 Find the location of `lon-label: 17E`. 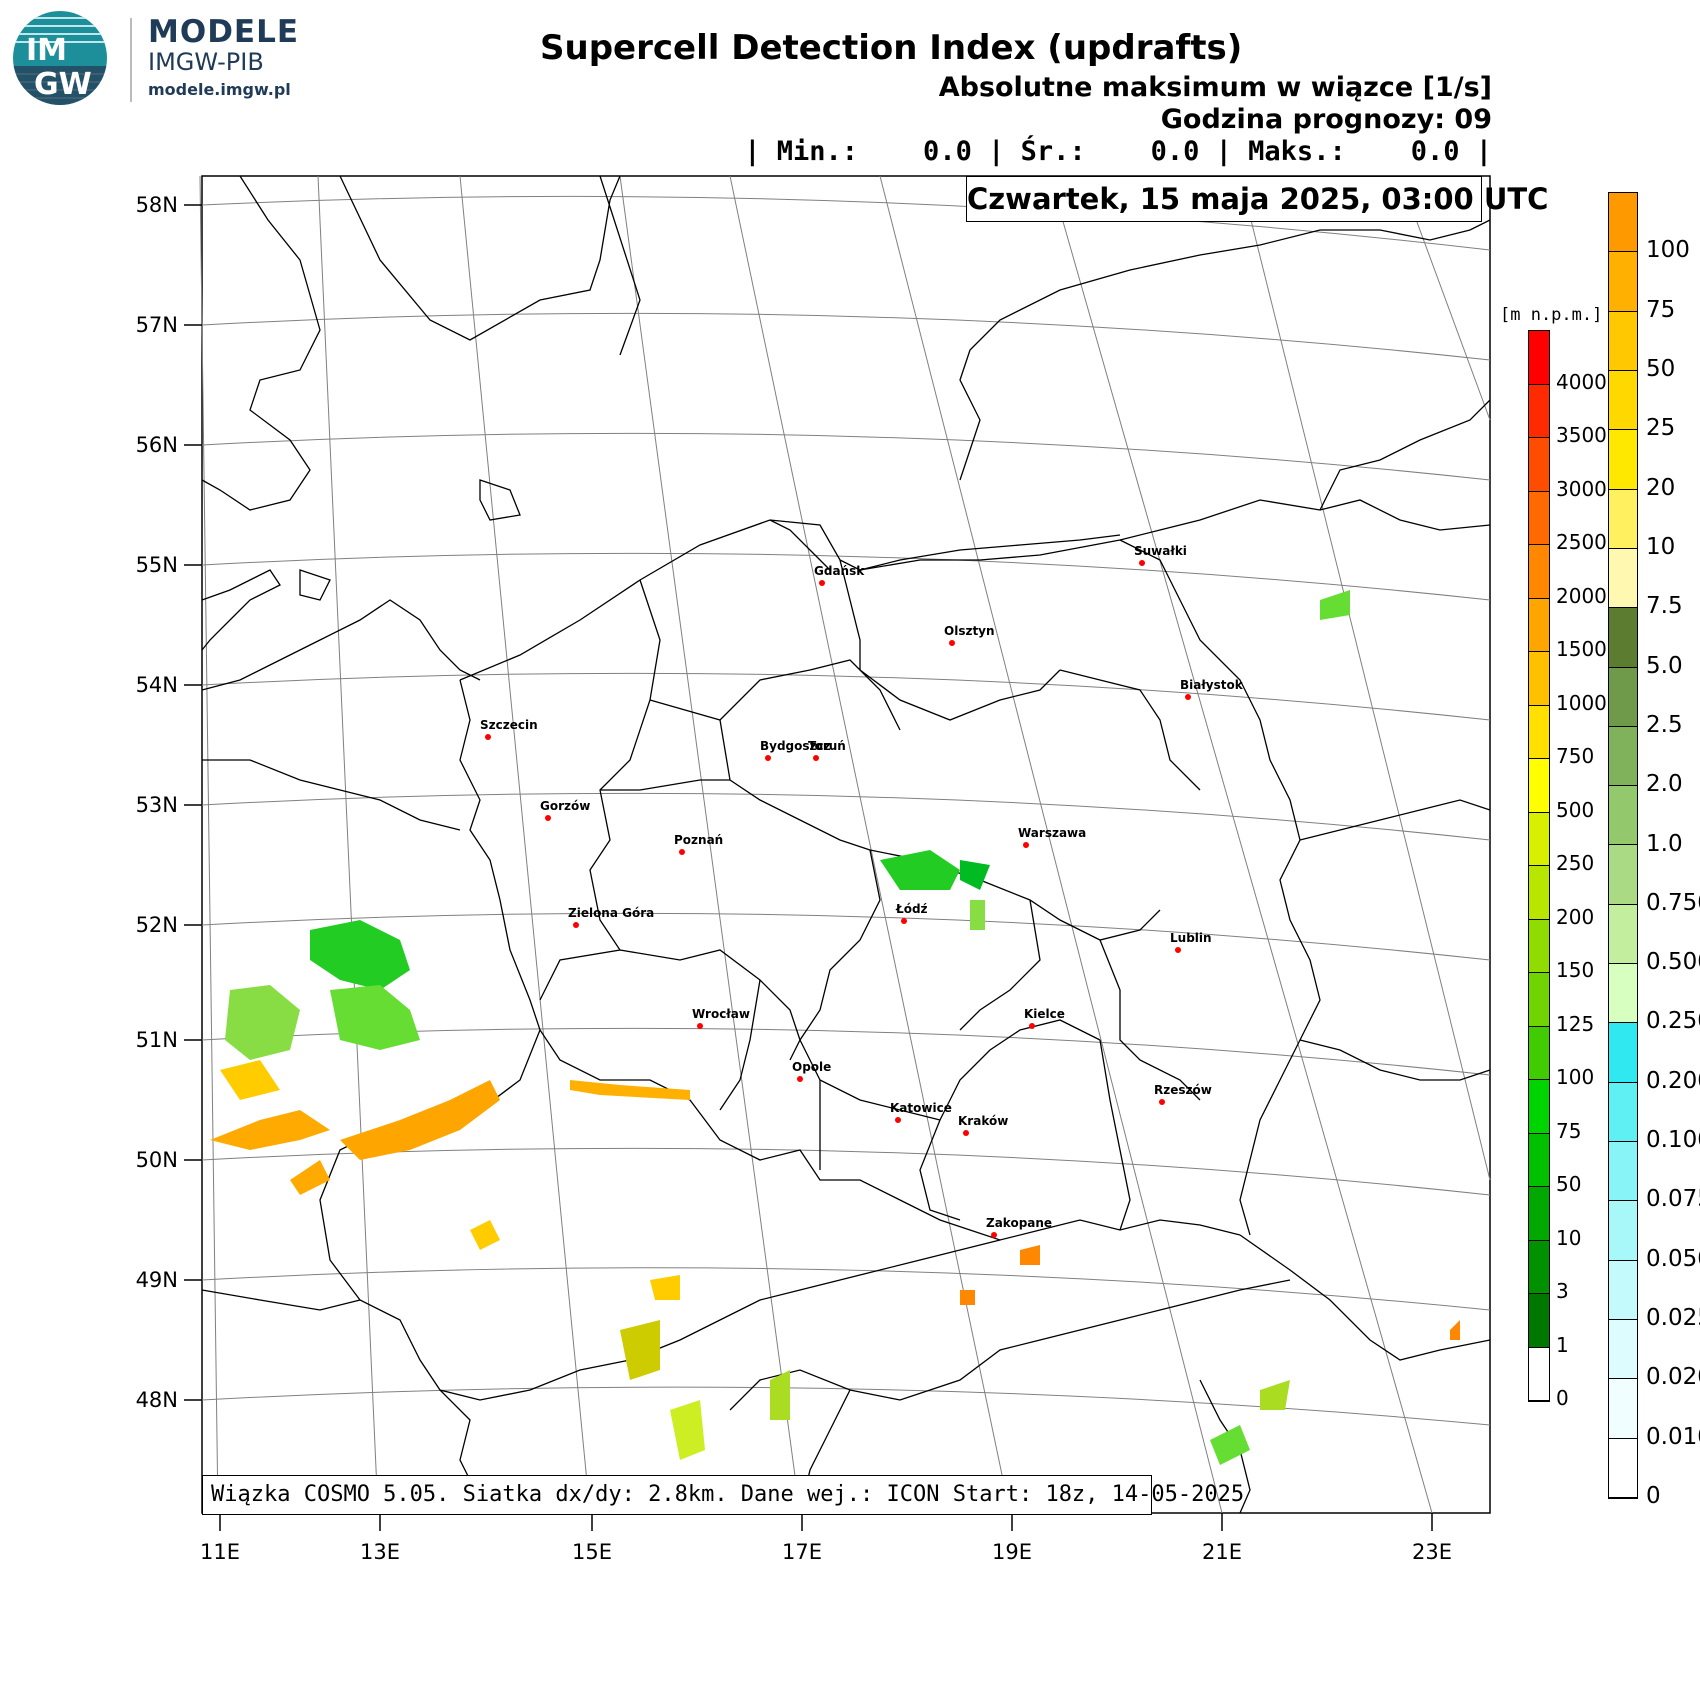

lon-label: 17E is located at coordinates (802, 1552).